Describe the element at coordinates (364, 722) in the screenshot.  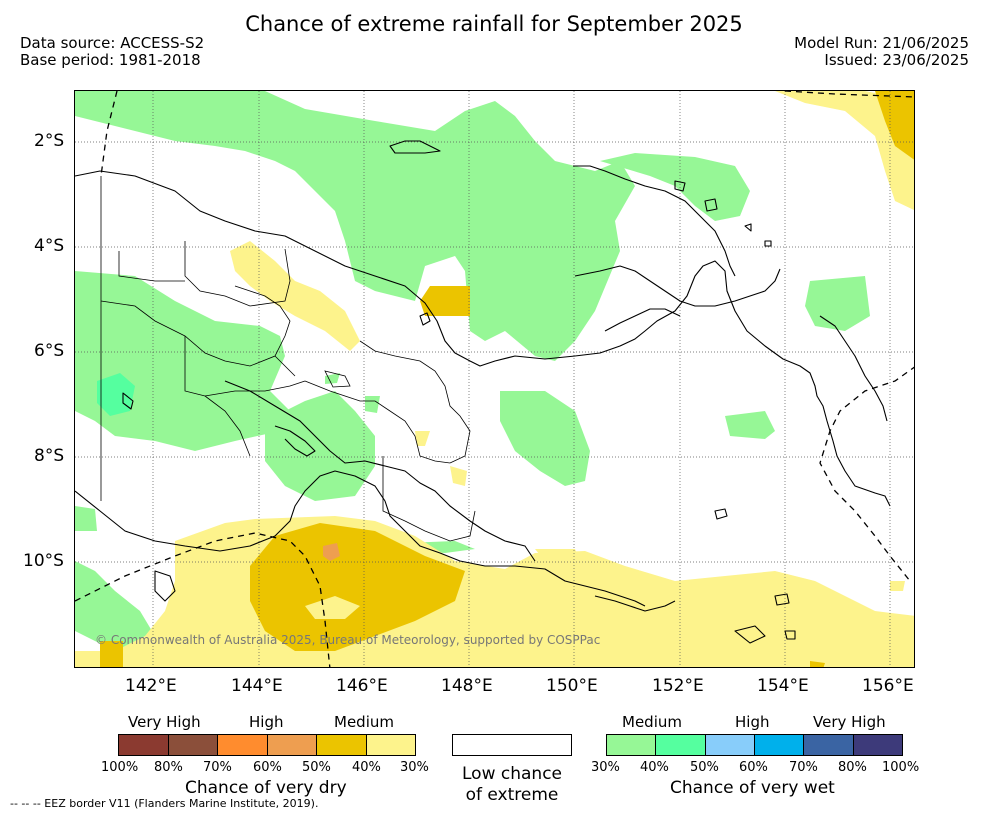
I see `dry-level-medium: Medium` at that location.